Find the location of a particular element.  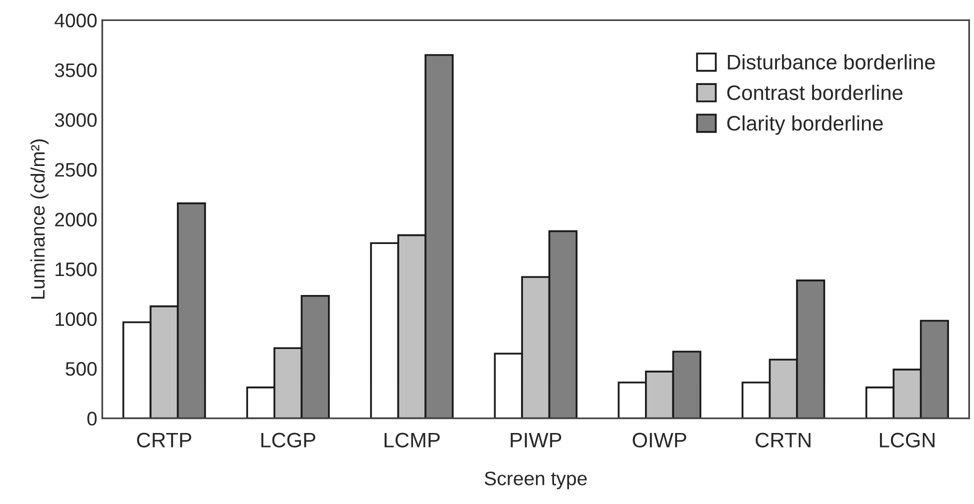

y-tick-label: 3500 is located at coordinates (75, 70).